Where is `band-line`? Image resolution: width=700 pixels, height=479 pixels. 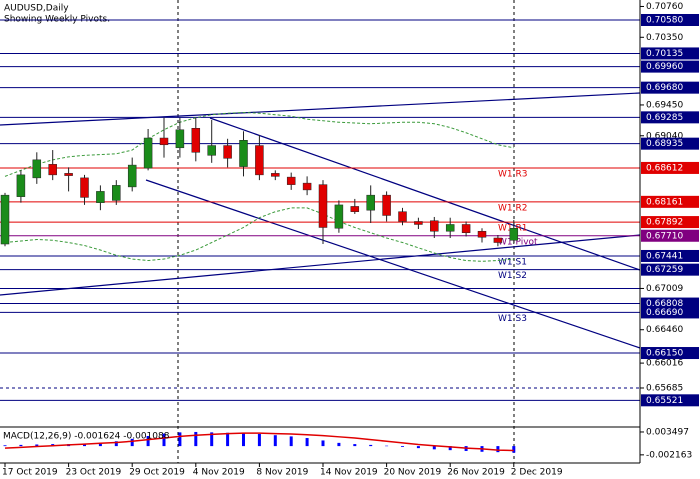
band-line is located at coordinates (259, 144).